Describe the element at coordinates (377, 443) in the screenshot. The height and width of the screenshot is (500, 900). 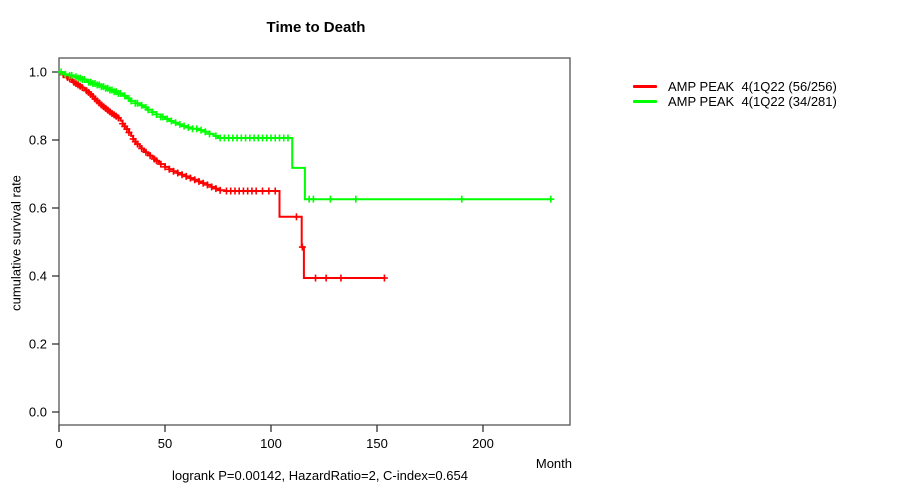
I see `x-tick-label: 150` at that location.